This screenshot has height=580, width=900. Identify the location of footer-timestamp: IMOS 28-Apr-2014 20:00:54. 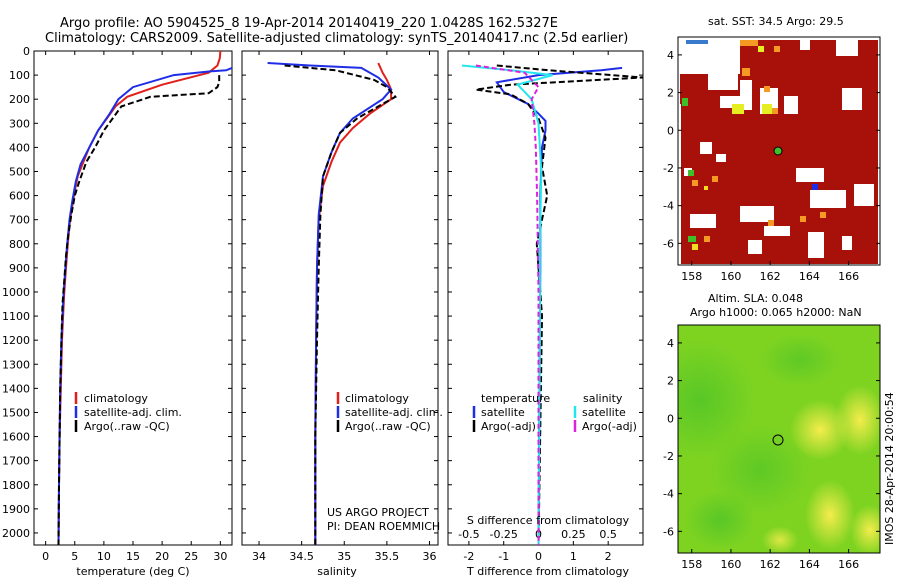
(889, 468).